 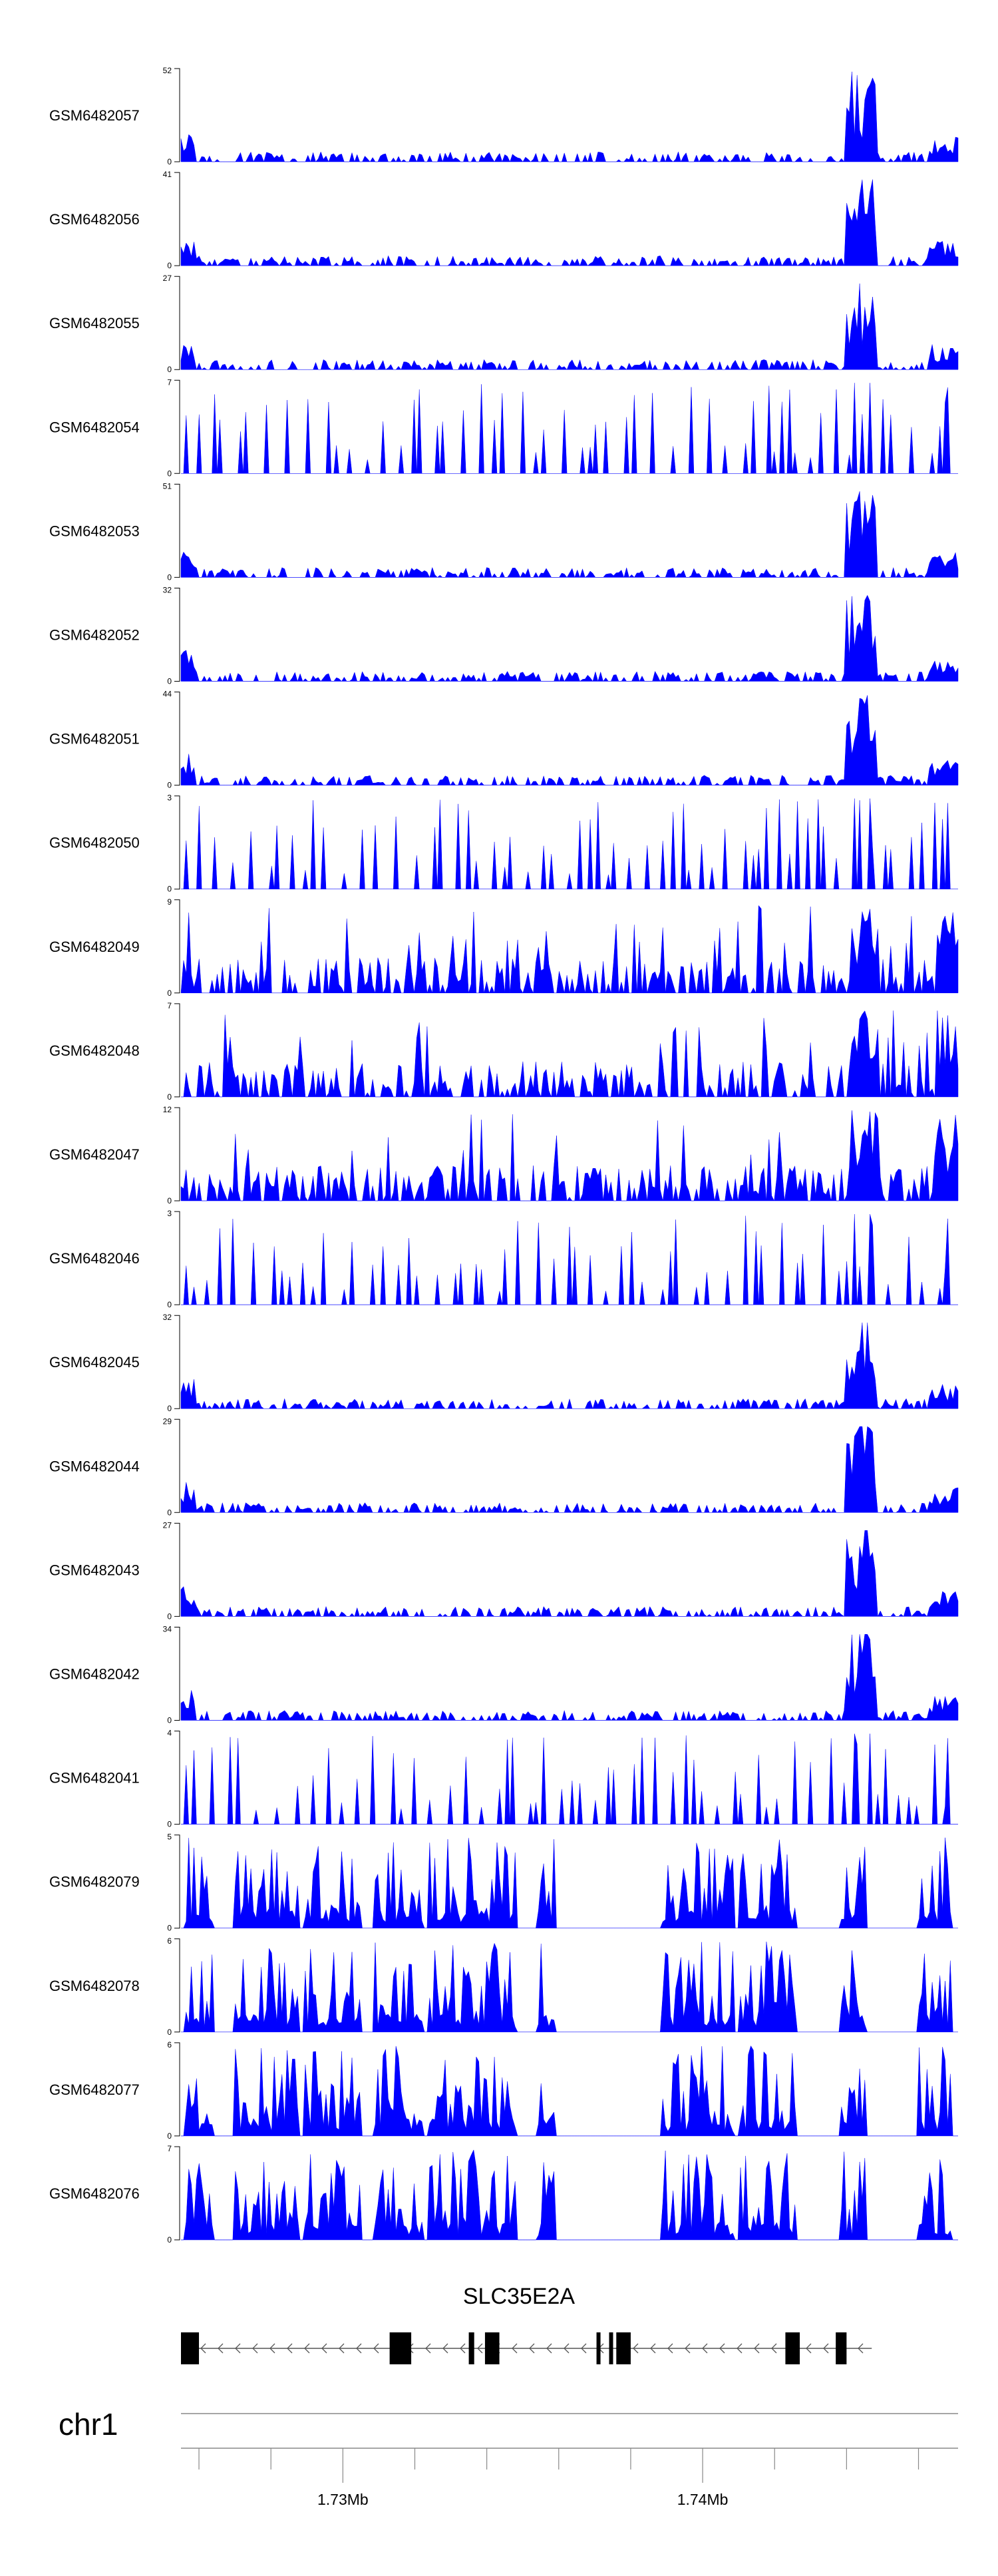 I want to click on track-label: GSM6482055, so click(x=94, y=323).